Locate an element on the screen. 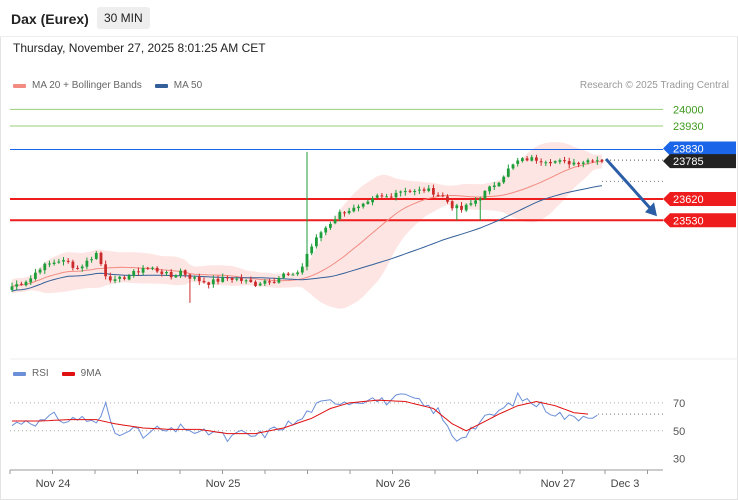 The height and width of the screenshot is (500, 738). time-tick-label: Dec 3 is located at coordinates (625, 484).